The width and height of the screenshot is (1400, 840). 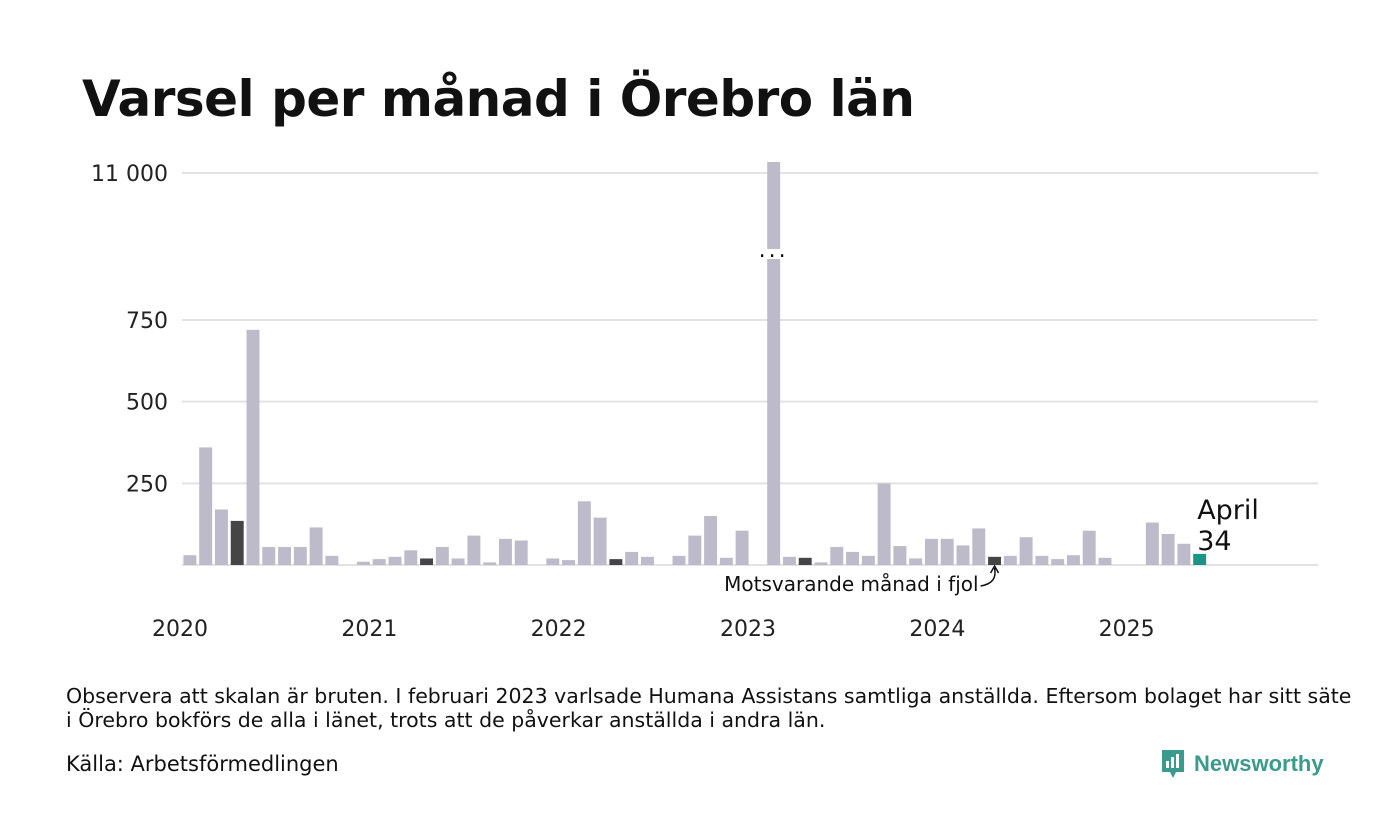 What do you see at coordinates (748, 629) in the screenshot?
I see `x-tick-label: 2023` at bounding box center [748, 629].